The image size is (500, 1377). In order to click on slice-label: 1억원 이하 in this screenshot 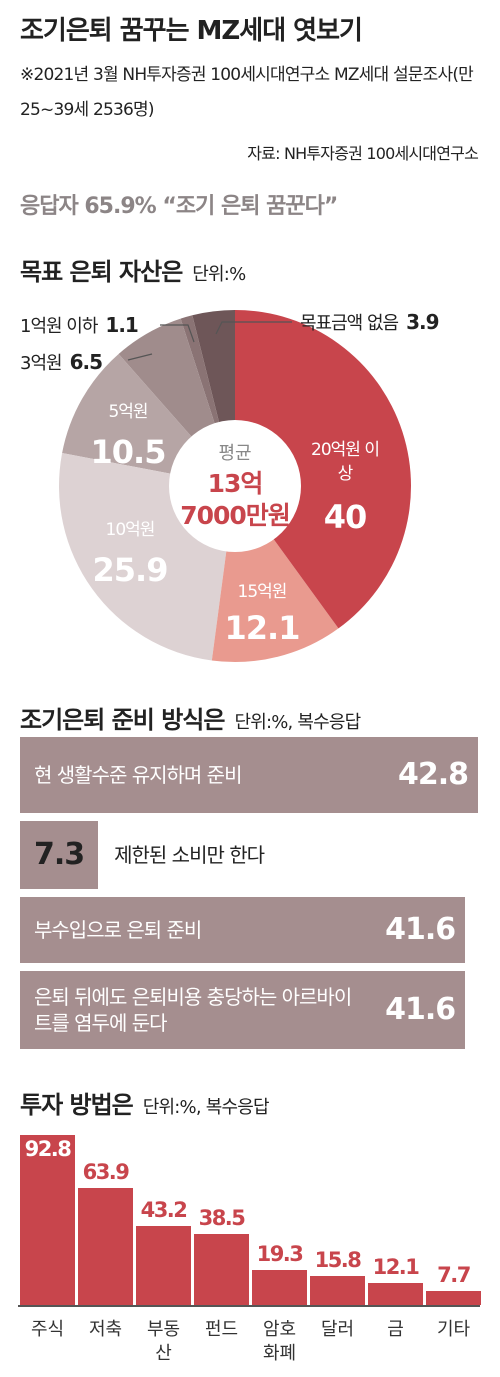, I will do `click(59, 326)`.